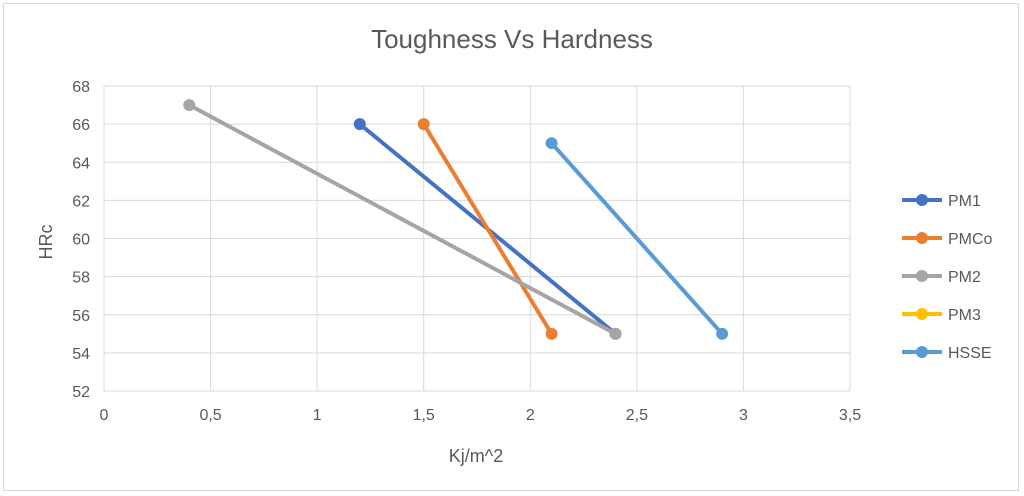  I want to click on series-hsse, so click(637, 238).